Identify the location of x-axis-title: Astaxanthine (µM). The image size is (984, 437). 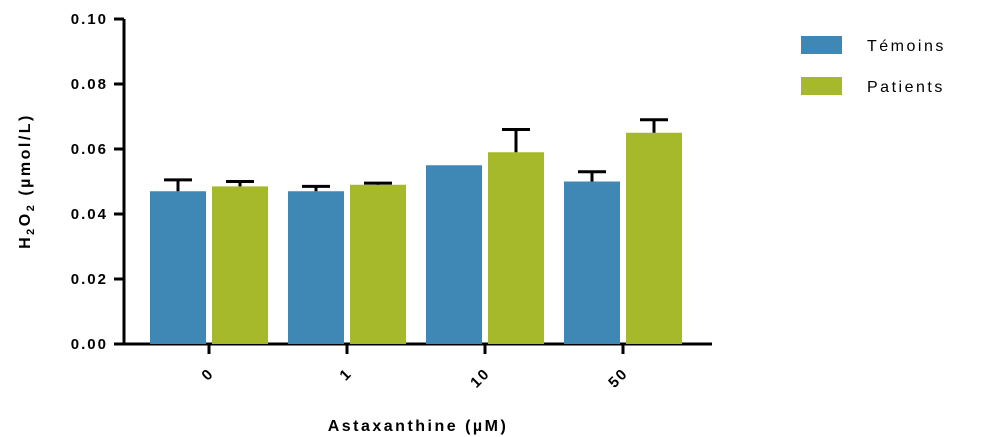
(418, 426).